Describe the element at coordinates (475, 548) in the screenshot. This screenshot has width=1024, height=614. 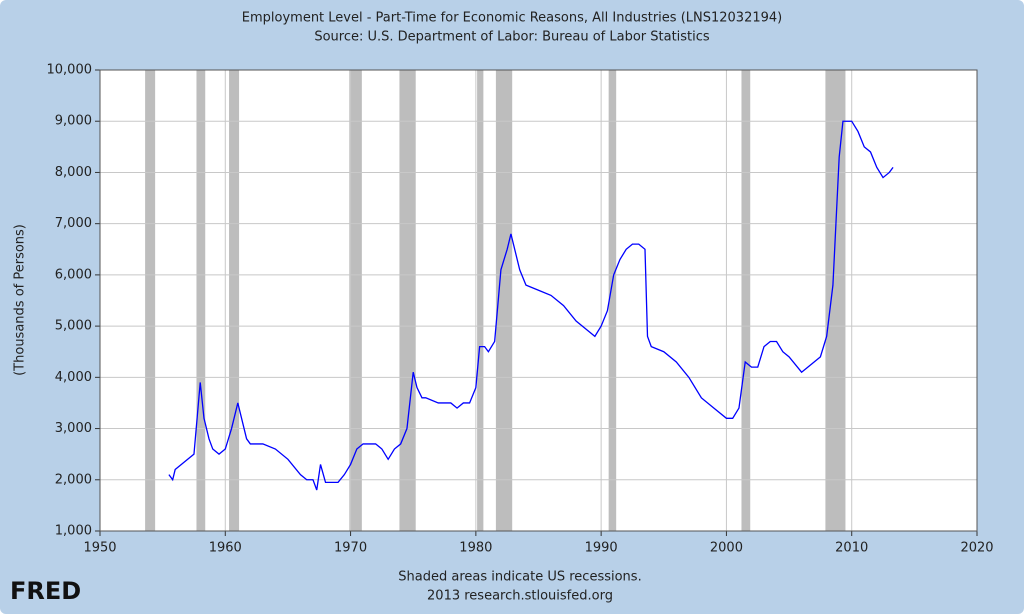
I see `x-tick-label: 1980` at that location.